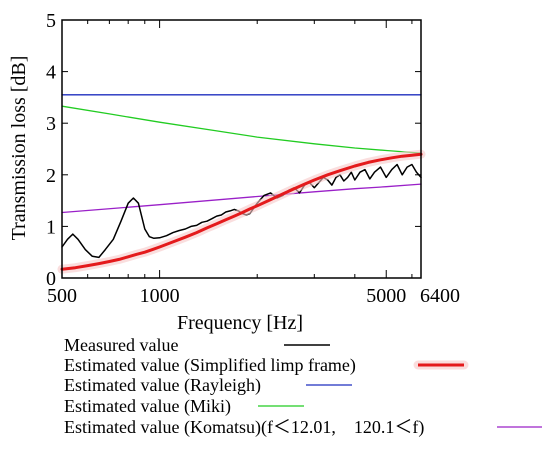 Image resolution: width=550 pixels, height=451 pixels. Describe the element at coordinates (440, 296) in the screenshot. I see `x-tick-label: 6400` at that location.